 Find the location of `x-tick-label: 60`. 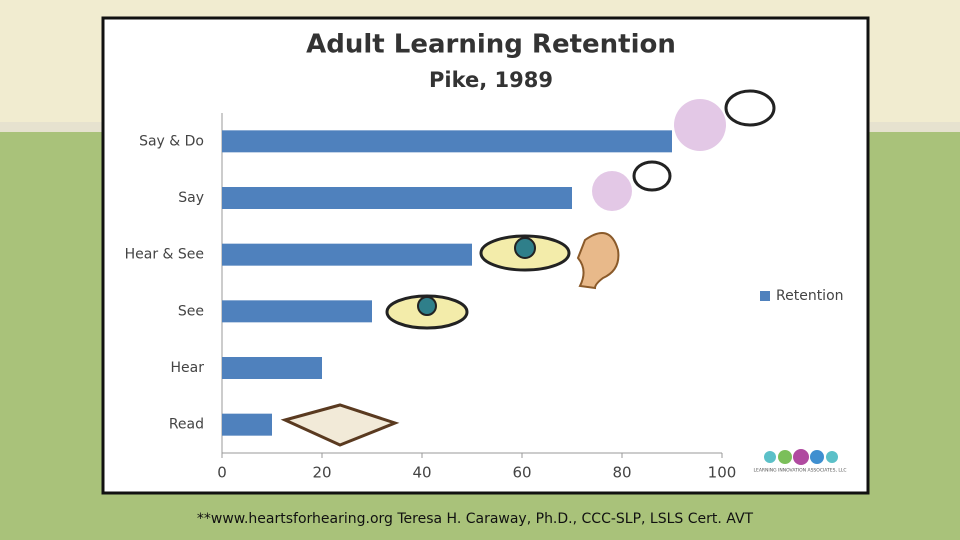

x-tick-label: 60 is located at coordinates (521, 473).